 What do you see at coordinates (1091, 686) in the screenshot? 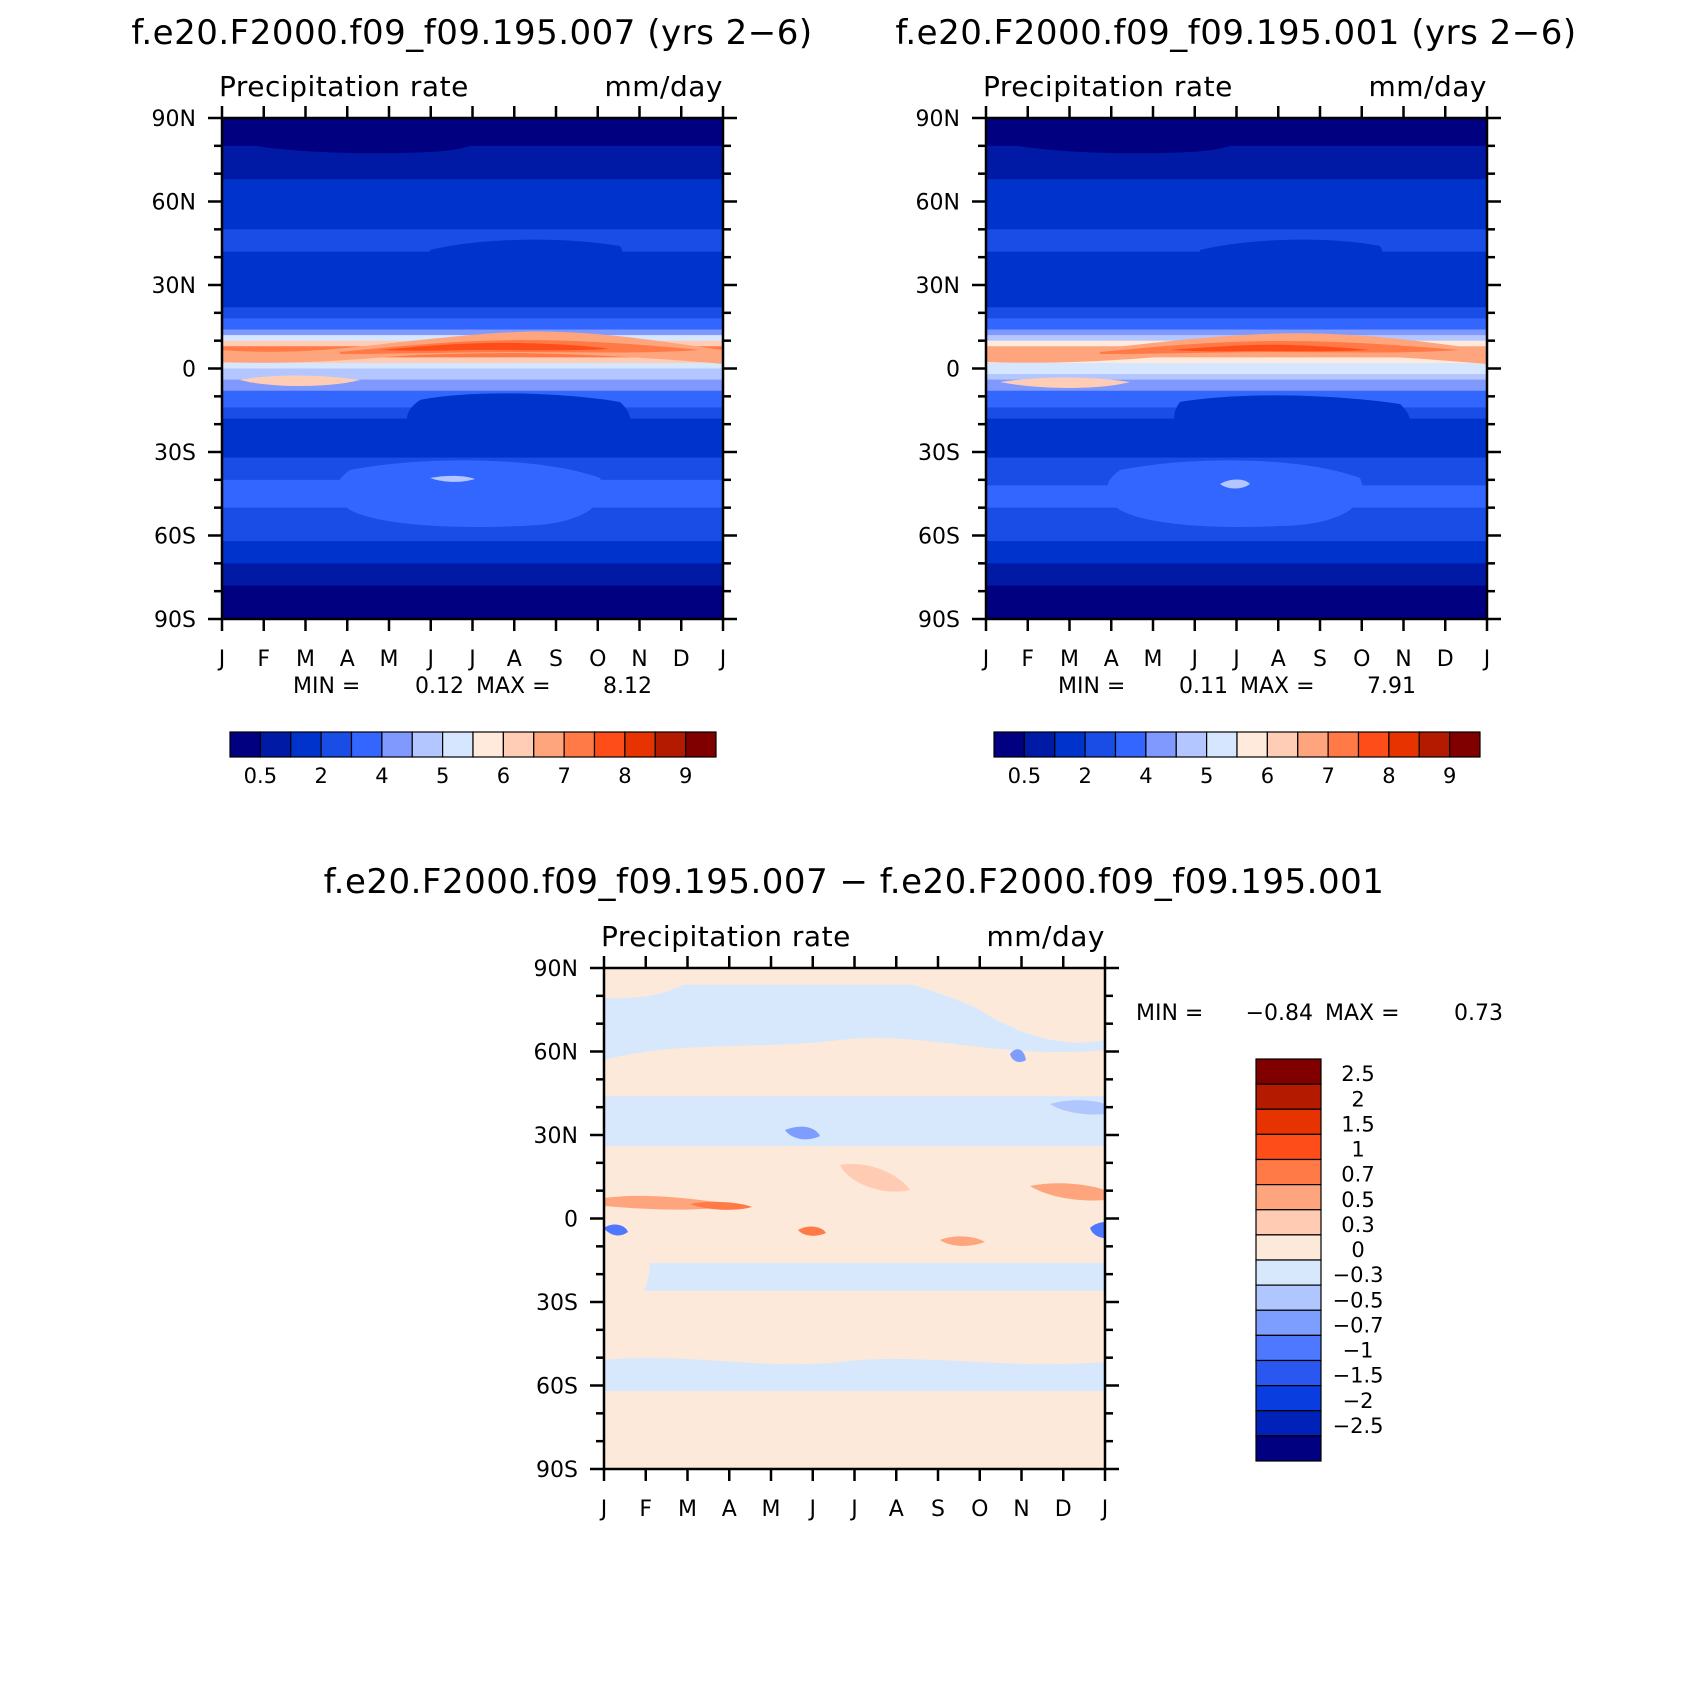
I see `min-label: MIN =` at bounding box center [1091, 686].